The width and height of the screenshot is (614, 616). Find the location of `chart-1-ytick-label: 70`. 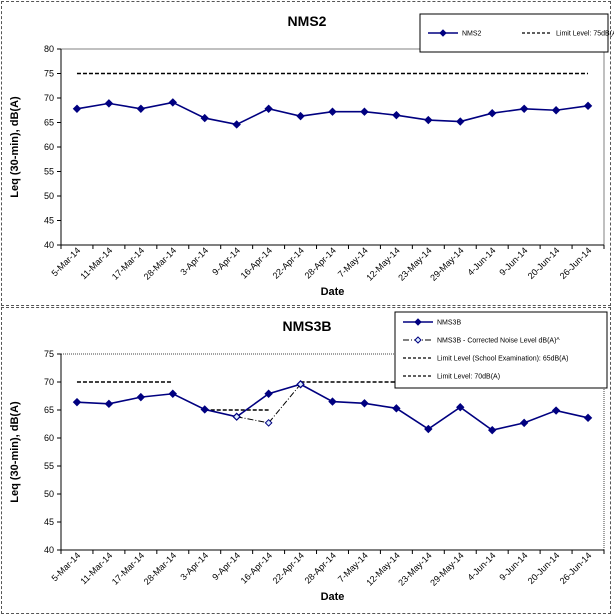

chart-1-ytick-label: 70 is located at coordinates (49, 382).